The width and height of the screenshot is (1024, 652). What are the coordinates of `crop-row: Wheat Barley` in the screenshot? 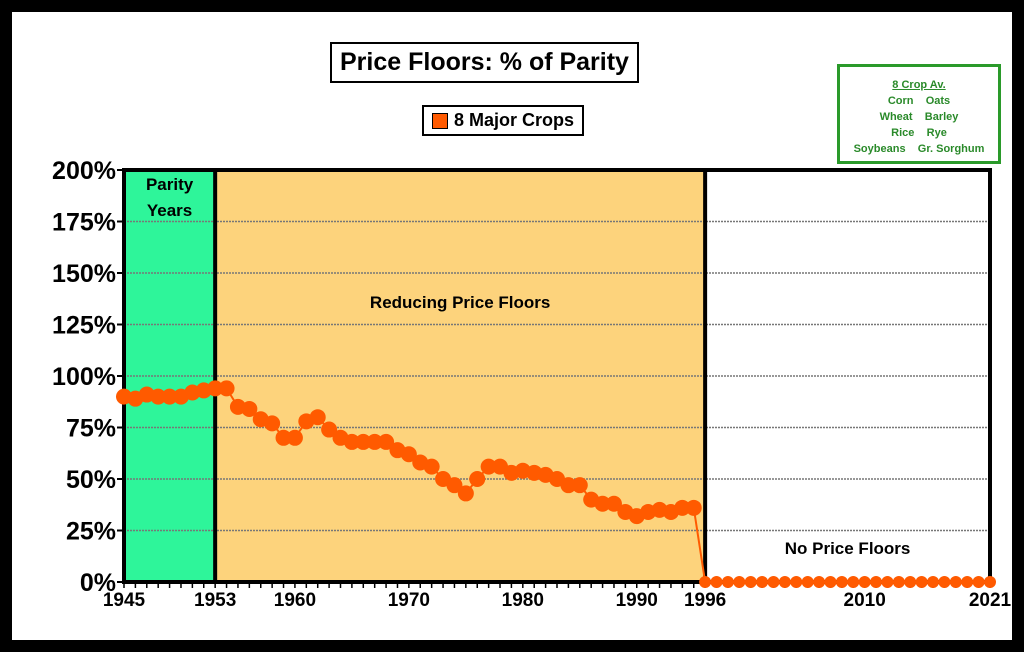 It's located at (919, 117).